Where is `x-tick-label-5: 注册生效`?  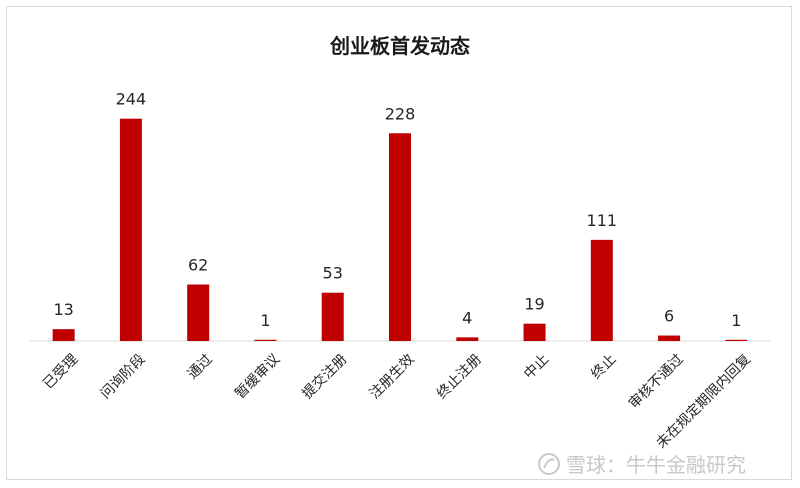 x-tick-label-5: 注册生效 is located at coordinates (392, 376).